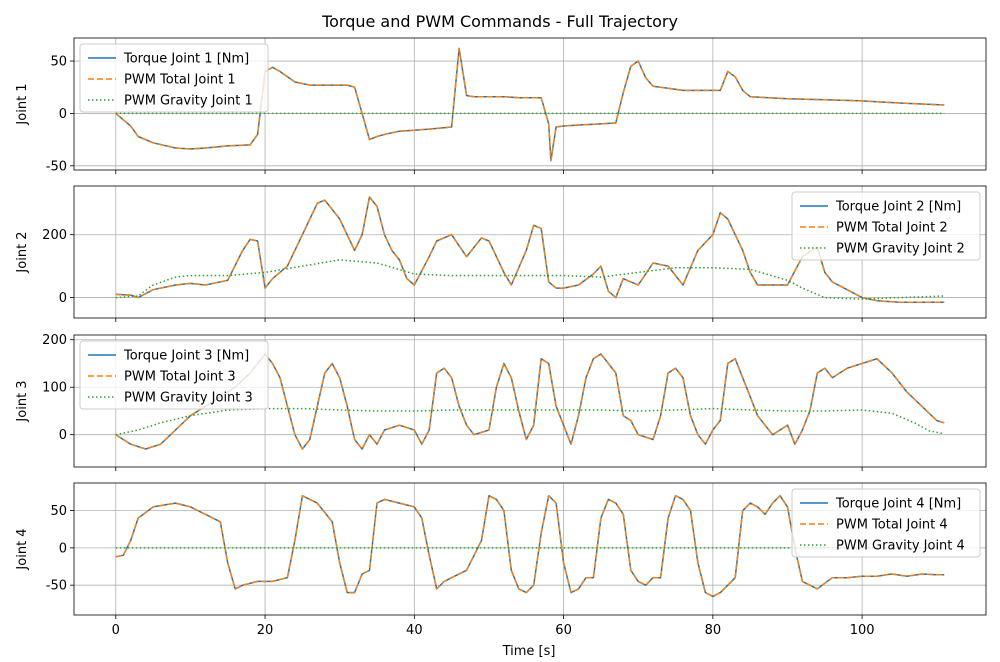 The height and width of the screenshot is (662, 1000). What do you see at coordinates (186, 356) in the screenshot?
I see `legend-label: Torque Joint 3 [Nm]` at bounding box center [186, 356].